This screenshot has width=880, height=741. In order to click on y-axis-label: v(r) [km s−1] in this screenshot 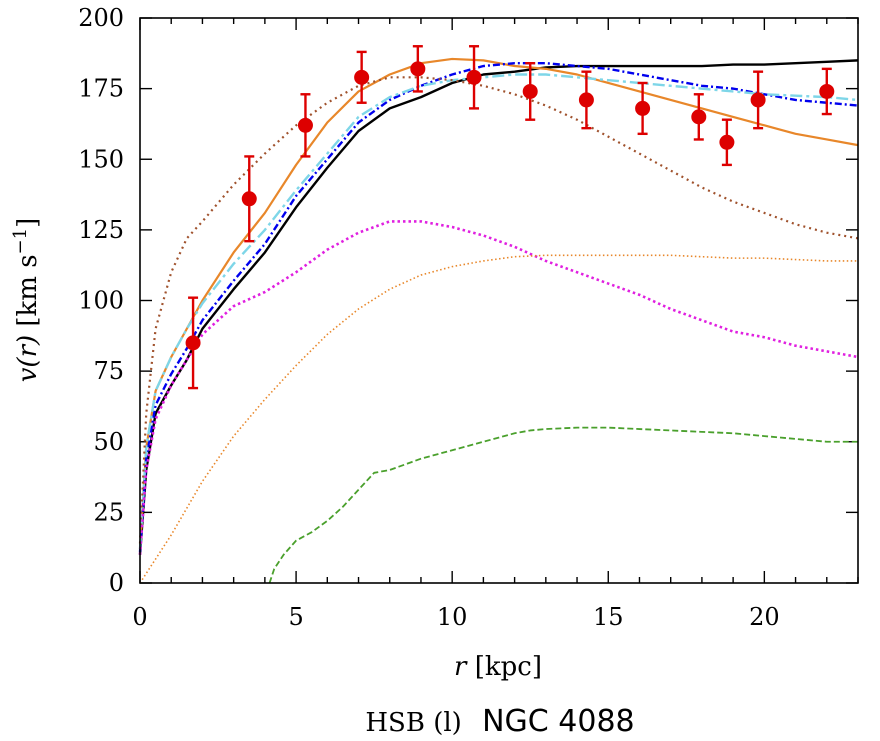, I will do `click(26, 300)`.